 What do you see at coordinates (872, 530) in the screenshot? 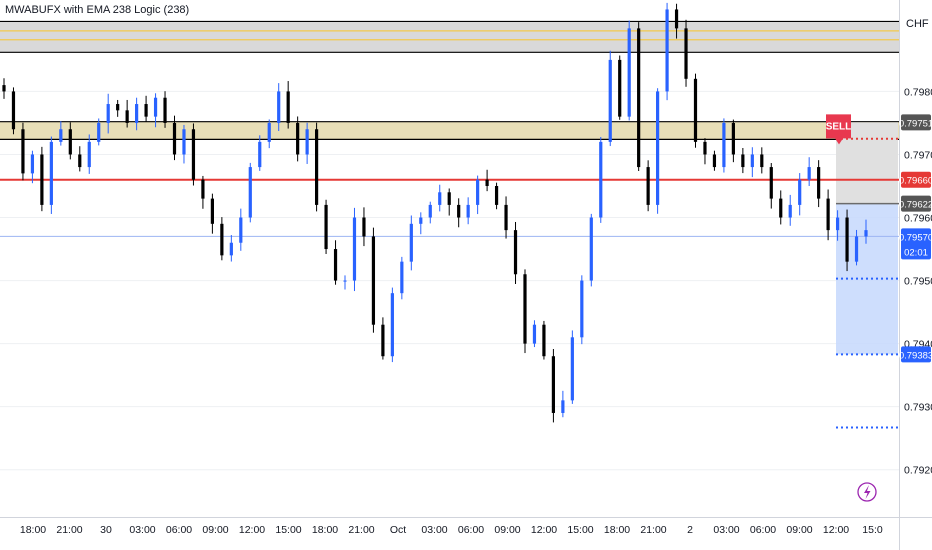
I see `time-tick-label: 15:0` at bounding box center [872, 530].